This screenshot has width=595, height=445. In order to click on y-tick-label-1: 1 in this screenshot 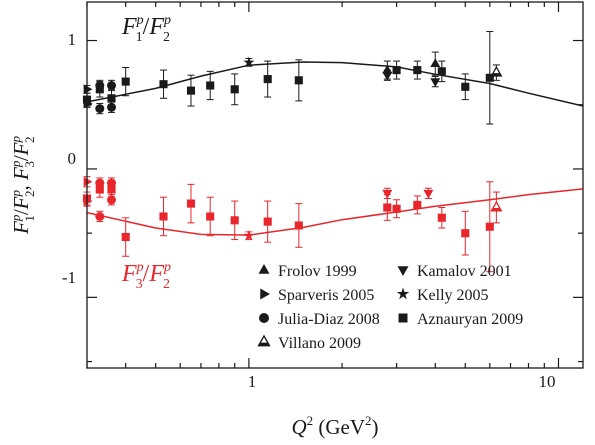, I will do `click(72, 39)`.